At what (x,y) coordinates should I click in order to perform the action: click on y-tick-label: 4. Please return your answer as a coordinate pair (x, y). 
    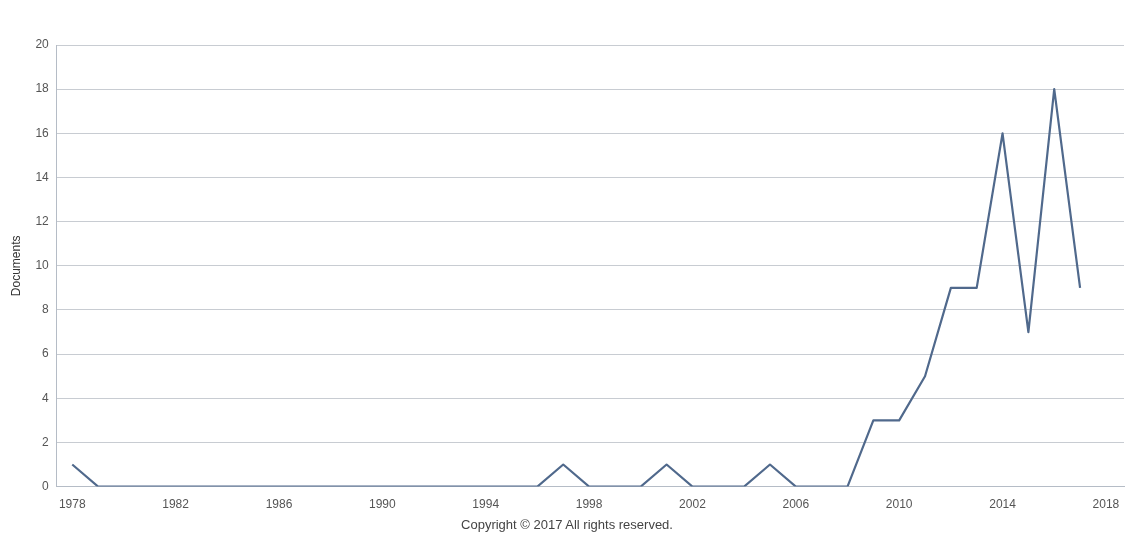
    Looking at the image, I should click on (46, 397).